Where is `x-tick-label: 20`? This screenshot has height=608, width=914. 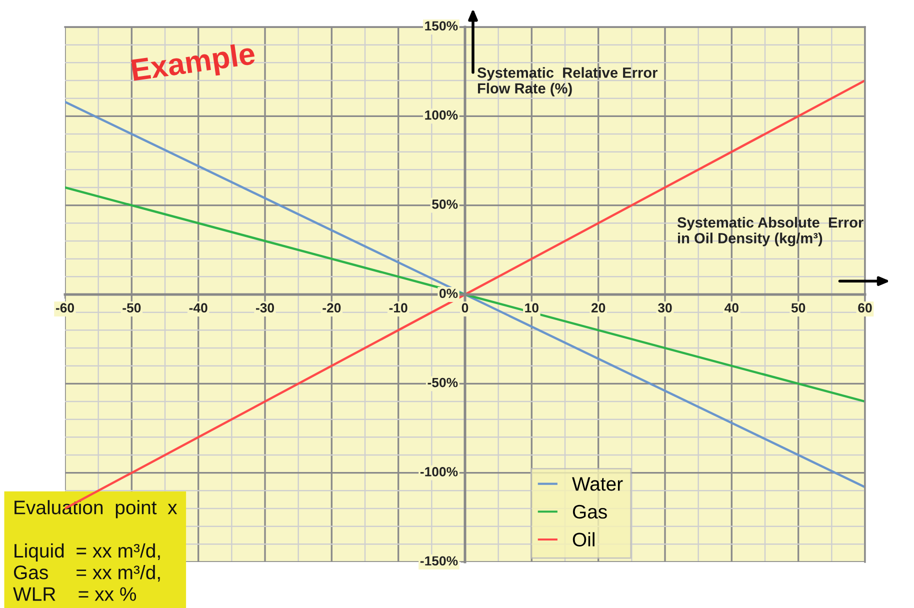
x-tick-label: 20 is located at coordinates (598, 308).